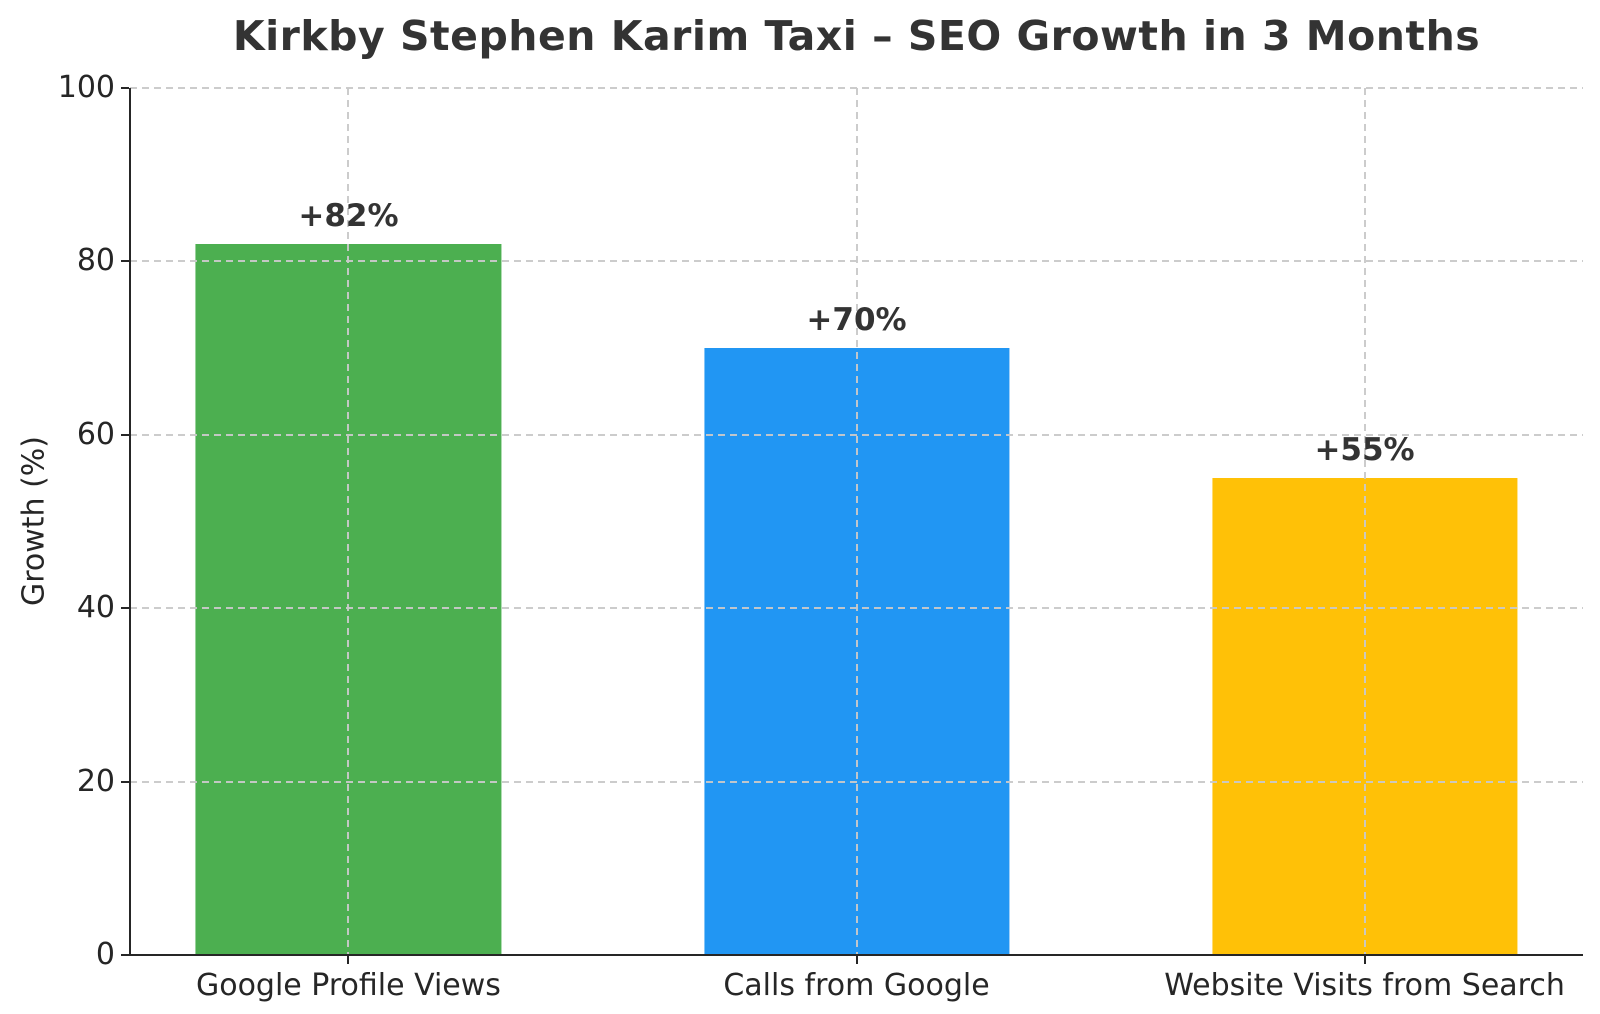 Image resolution: width=1600 pixels, height=1014 pixels. What do you see at coordinates (95, 608) in the screenshot?
I see `y-tick-label: 40` at bounding box center [95, 608].